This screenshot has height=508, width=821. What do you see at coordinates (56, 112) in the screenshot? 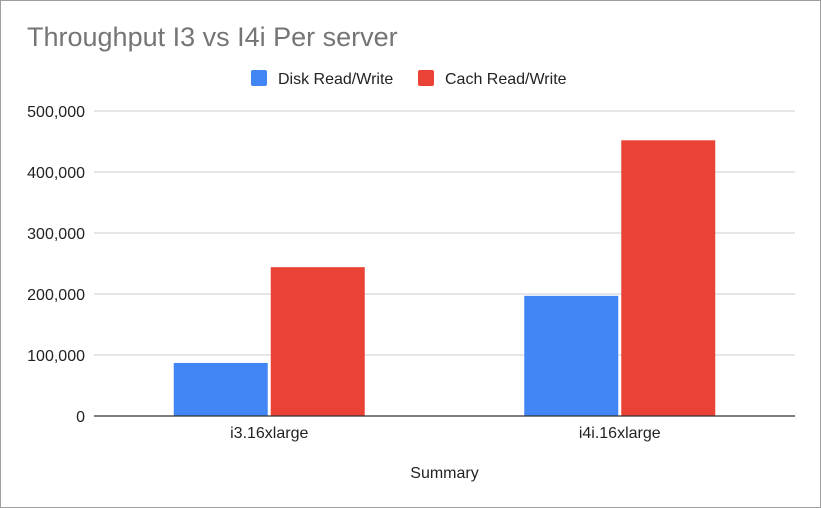
I see `y-tick-label: 500,000` at bounding box center [56, 112].